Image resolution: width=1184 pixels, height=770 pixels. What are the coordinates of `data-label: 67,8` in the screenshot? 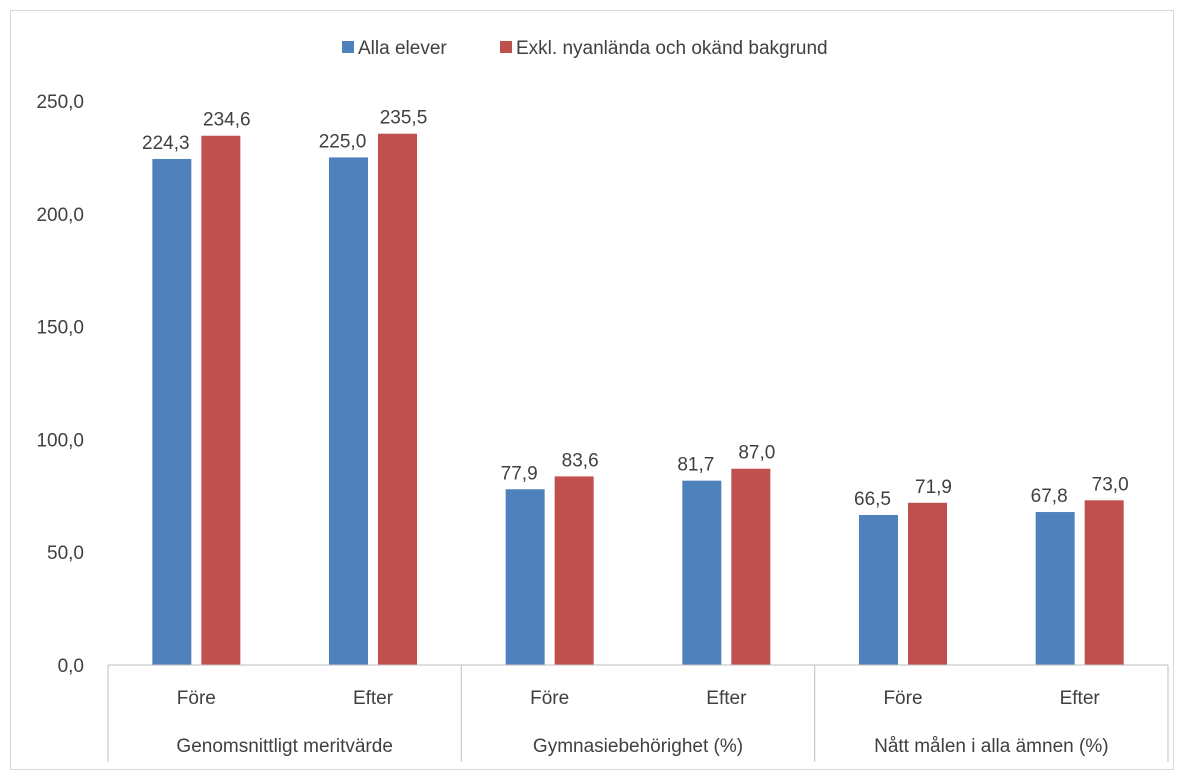 It's located at (1049, 496).